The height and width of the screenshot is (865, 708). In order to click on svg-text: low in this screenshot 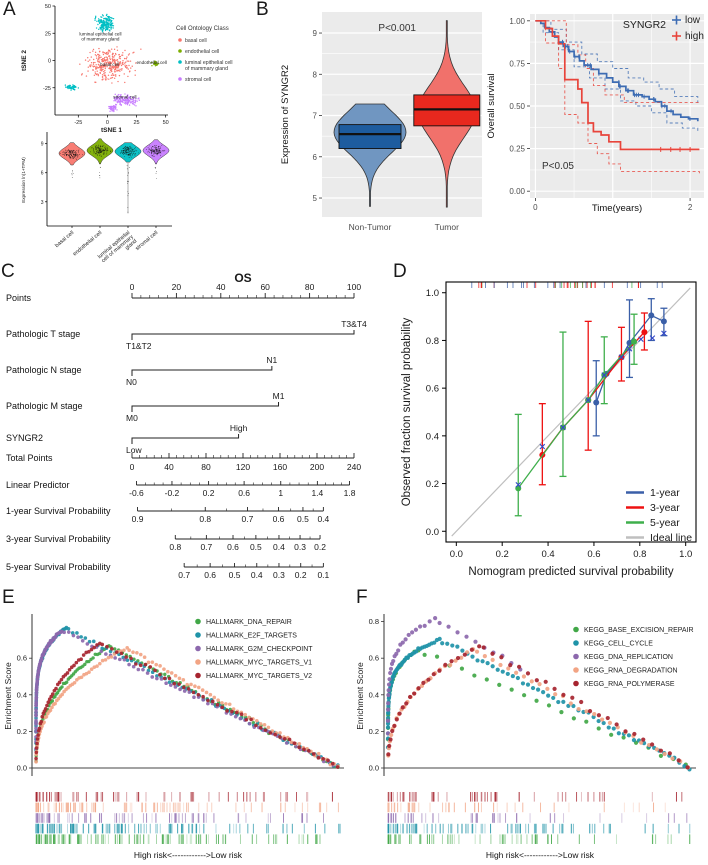, I will do `click(693, 20)`.